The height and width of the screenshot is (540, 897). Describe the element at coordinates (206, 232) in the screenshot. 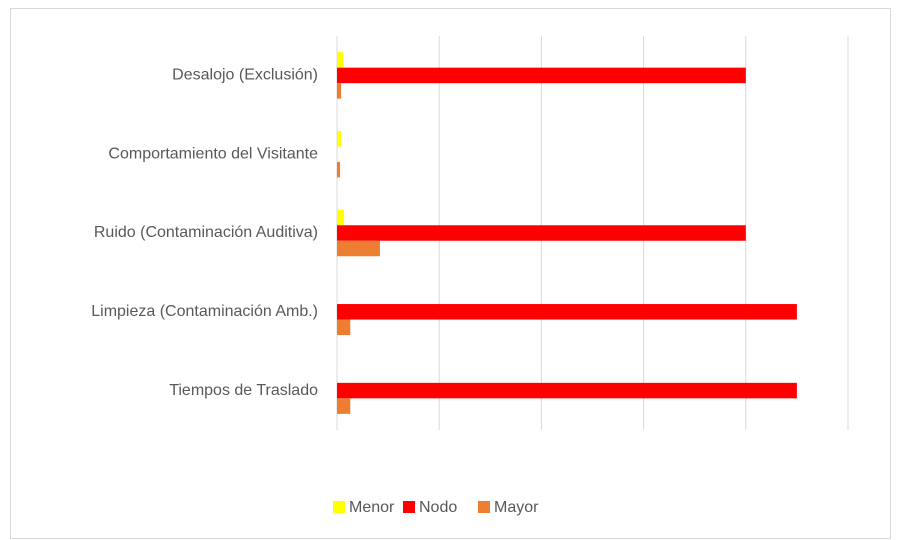

I see `y-tick-label: Ruido (Contaminación Auditiva)` at that location.